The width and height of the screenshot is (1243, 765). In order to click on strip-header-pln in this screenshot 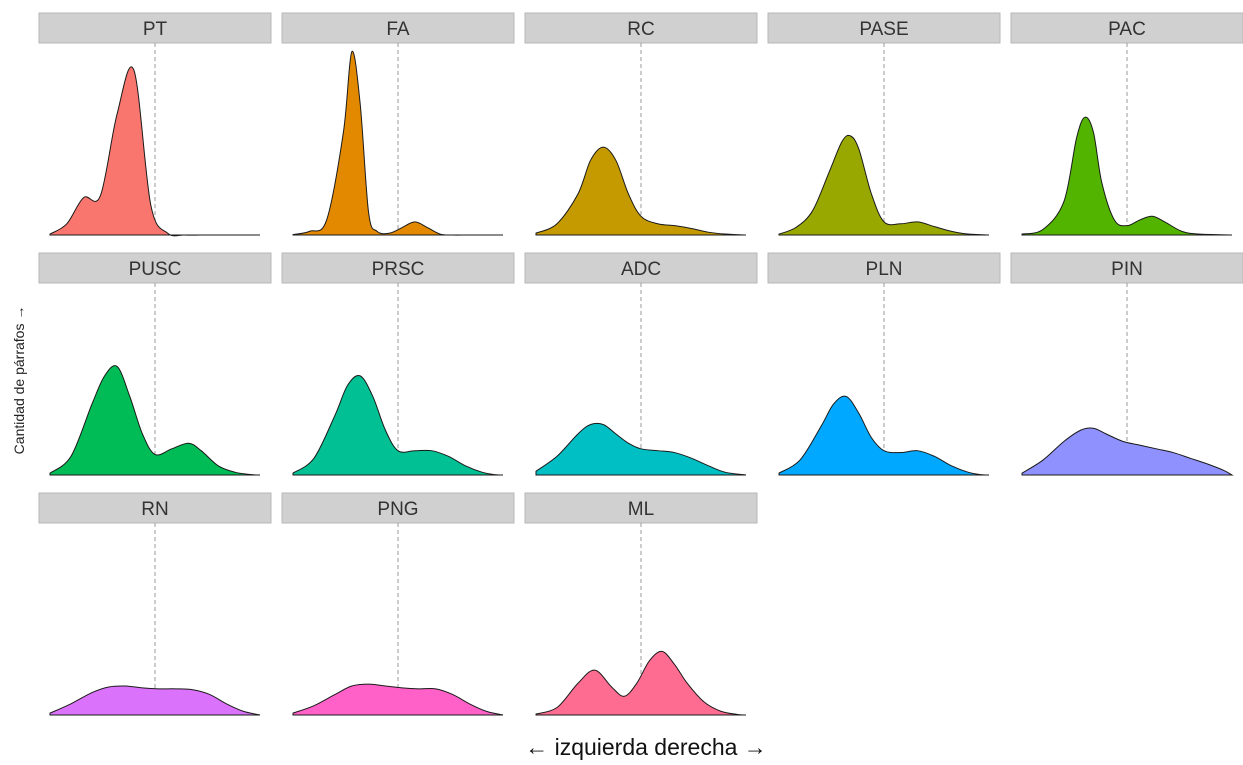, I will do `click(884, 268)`.